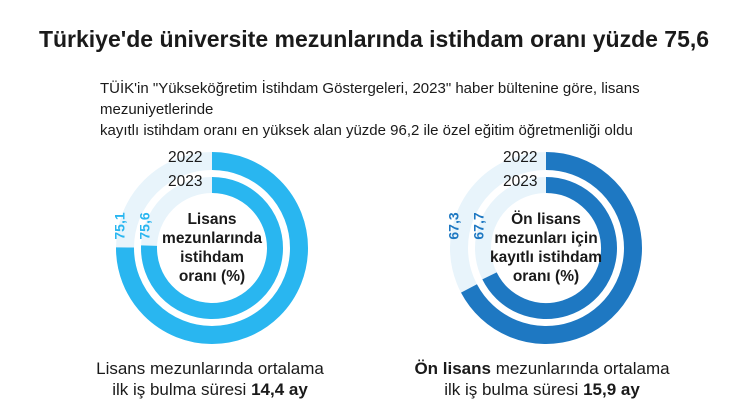 The image size is (748, 416). What do you see at coordinates (514, 389) in the screenshot?
I see `right-footer-prefix: ilk iş bulma süresi` at bounding box center [514, 389].